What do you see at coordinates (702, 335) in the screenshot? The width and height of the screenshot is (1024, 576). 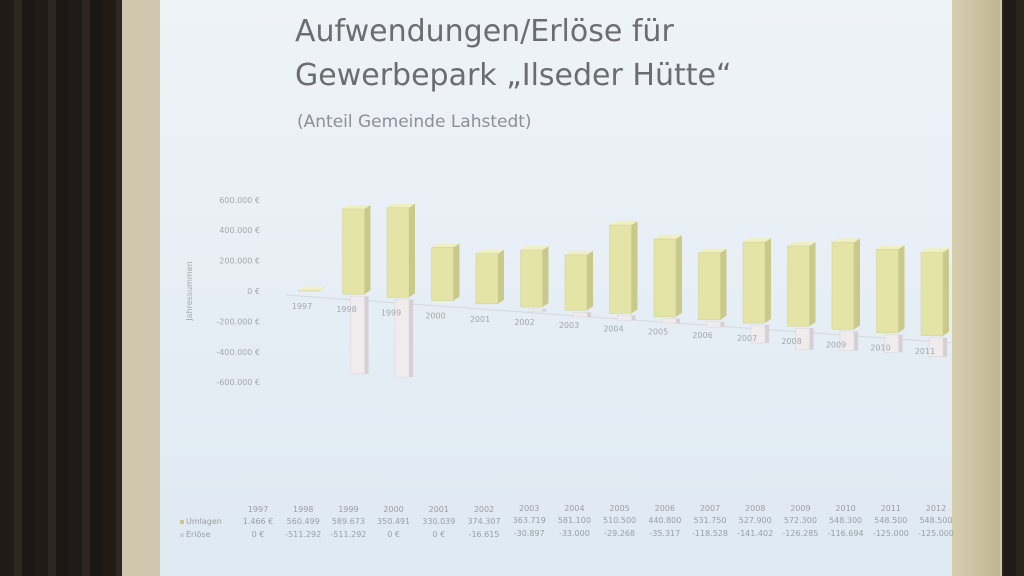 I see `x-tick-label: 2006` at bounding box center [702, 335].